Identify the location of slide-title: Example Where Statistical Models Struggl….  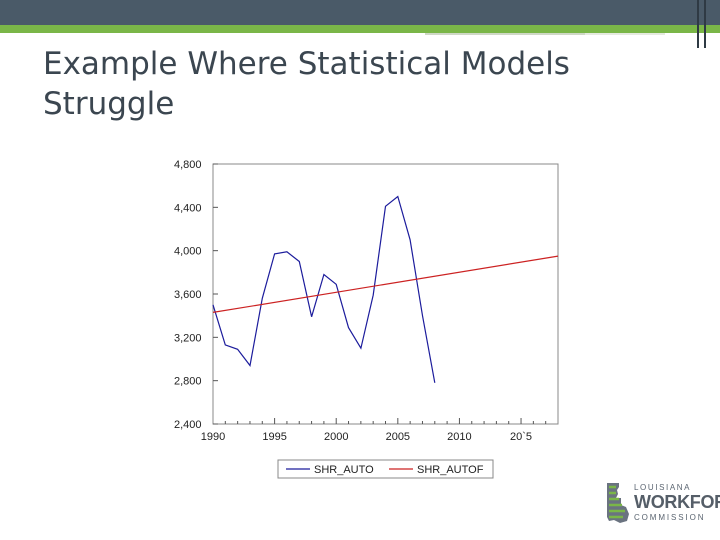
(333, 84).